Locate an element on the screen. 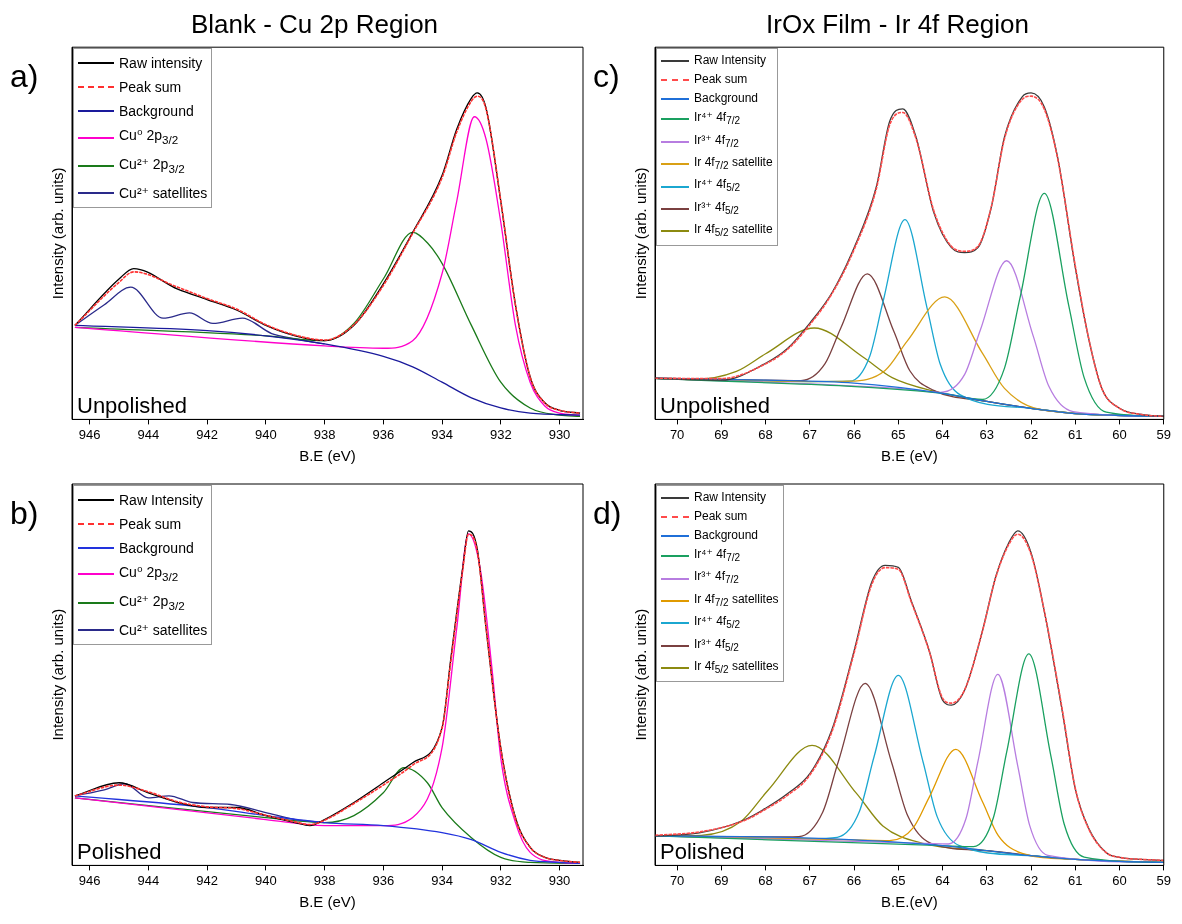 This screenshot has width=1182, height=924. legend-label: Raw intensity is located at coordinates (161, 64).